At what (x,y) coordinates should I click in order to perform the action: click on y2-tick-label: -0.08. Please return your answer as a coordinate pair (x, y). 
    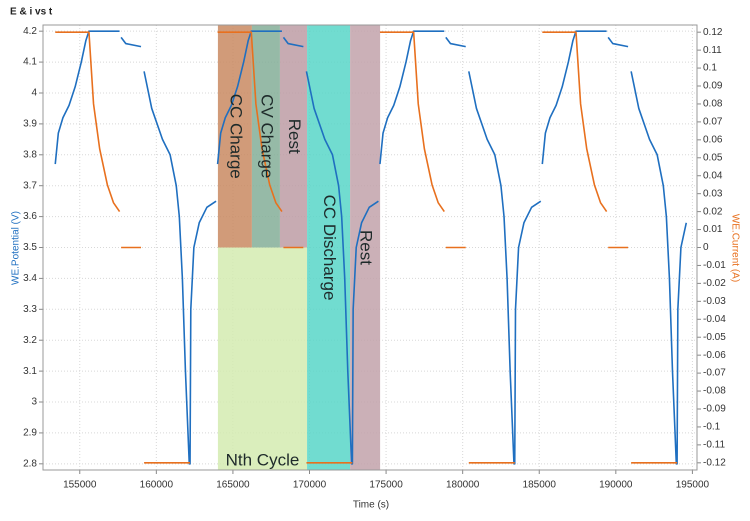
    Looking at the image, I should click on (714, 391).